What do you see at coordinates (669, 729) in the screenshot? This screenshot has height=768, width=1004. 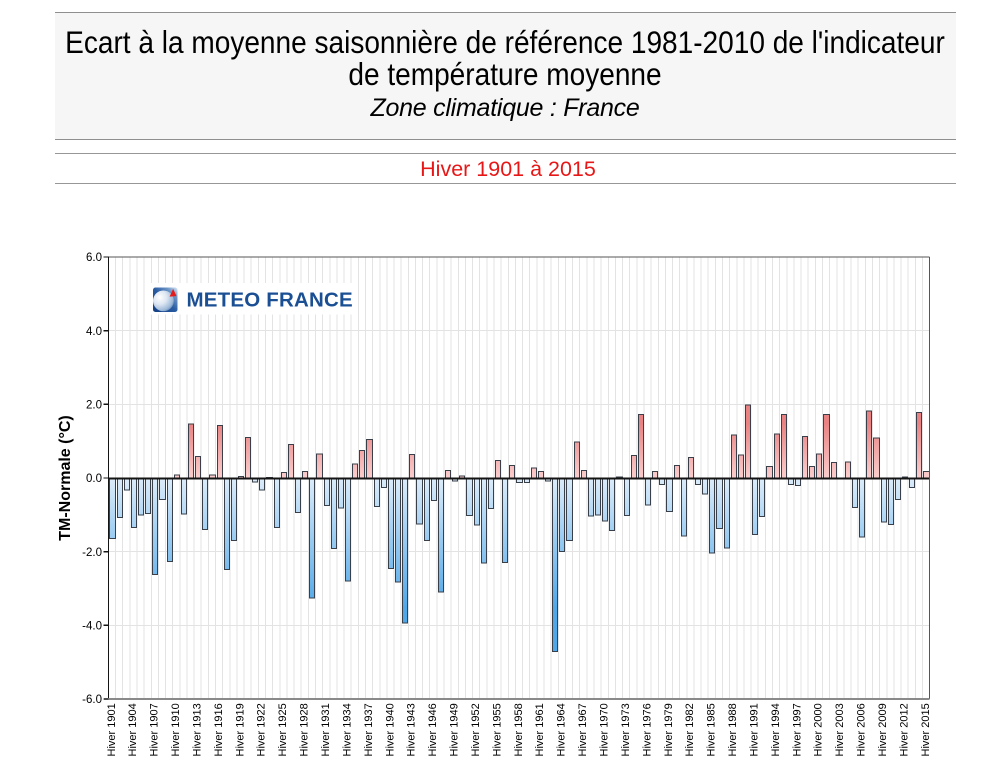 I see `svg-text: Hiver 1979` at bounding box center [669, 729].